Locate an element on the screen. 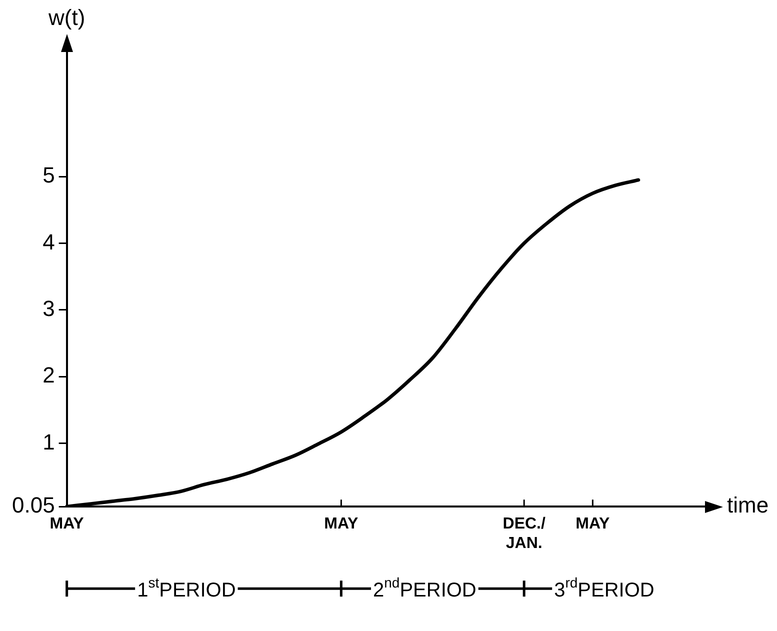 Image resolution: width=777 pixels, height=631 pixels. y-tick-label: 4 is located at coordinates (48, 241).